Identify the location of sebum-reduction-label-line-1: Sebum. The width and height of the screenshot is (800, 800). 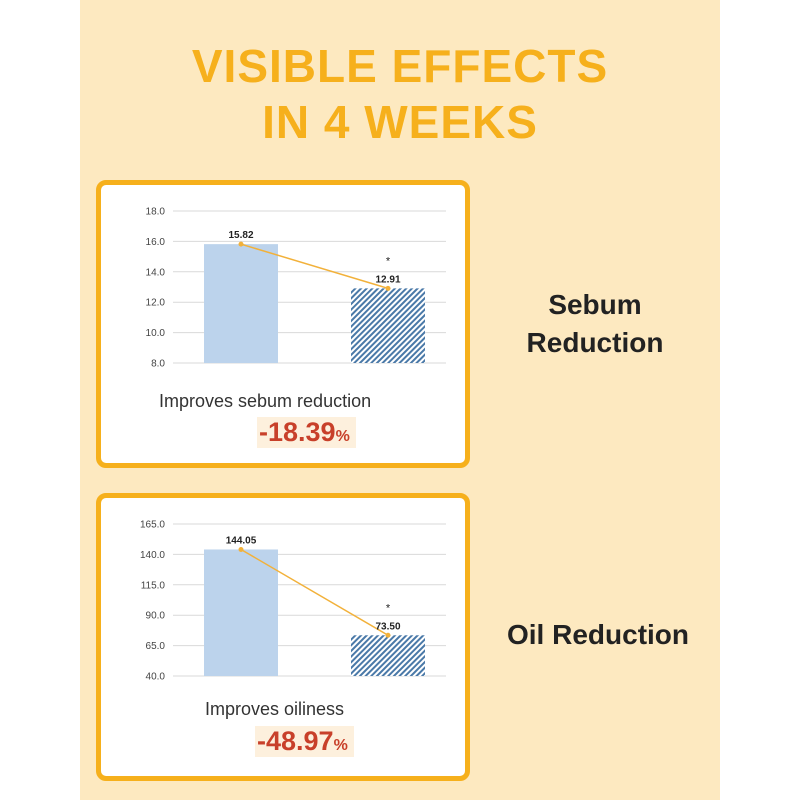
(595, 304).